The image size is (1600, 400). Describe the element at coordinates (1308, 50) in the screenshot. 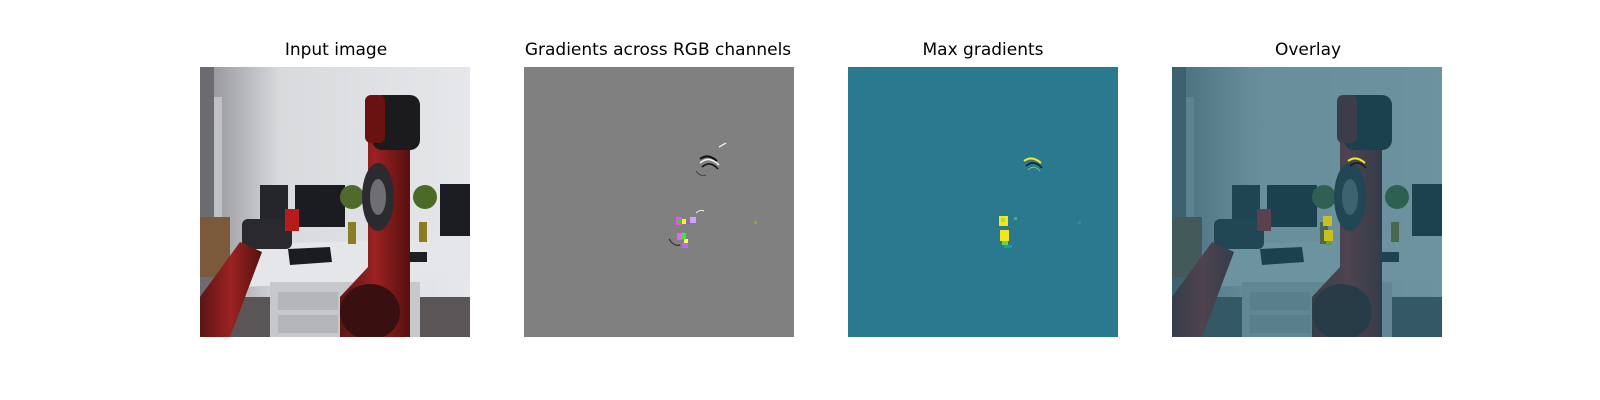

I see `panel-title-overlay: Overlay` at that location.